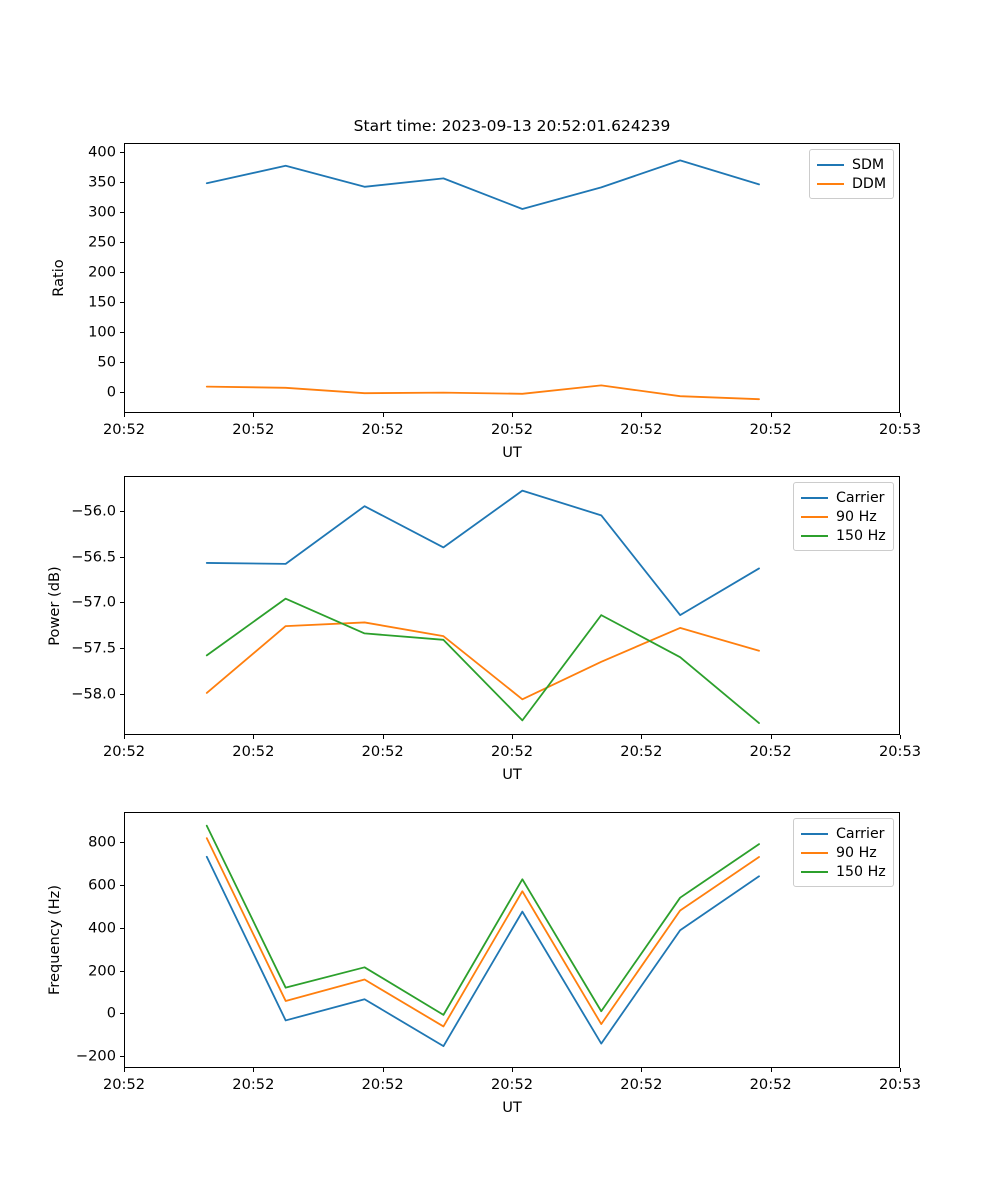  Describe the element at coordinates (102, 332) in the screenshot. I see `y-tick-label: 100` at that location.